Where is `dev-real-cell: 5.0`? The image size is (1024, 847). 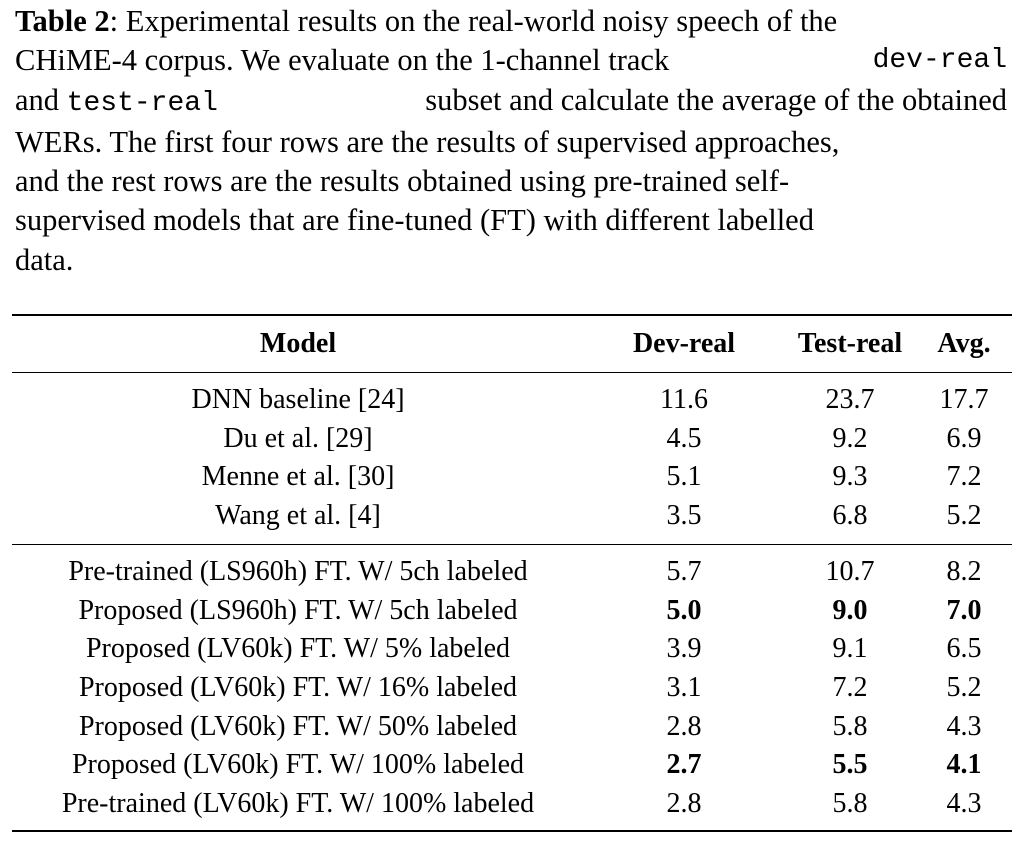
dev-real-cell: 5.0 is located at coordinates (684, 610).